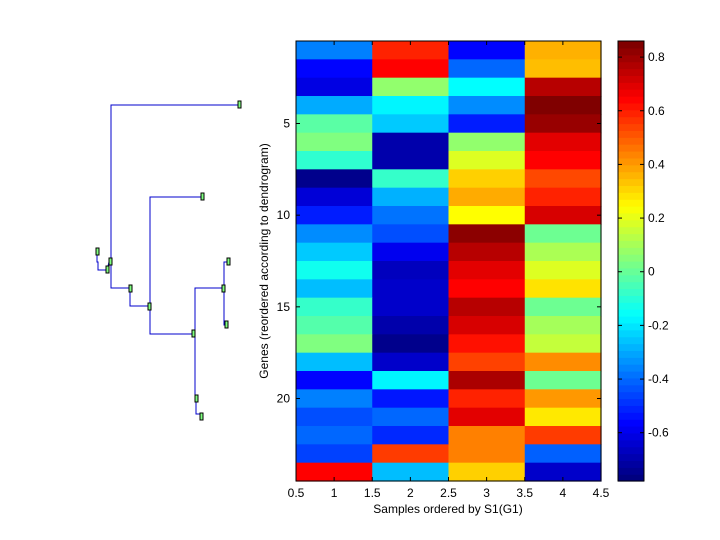 The height and width of the screenshot is (540, 720). I want to click on colorbar-tick-label: -0.6, so click(658, 433).